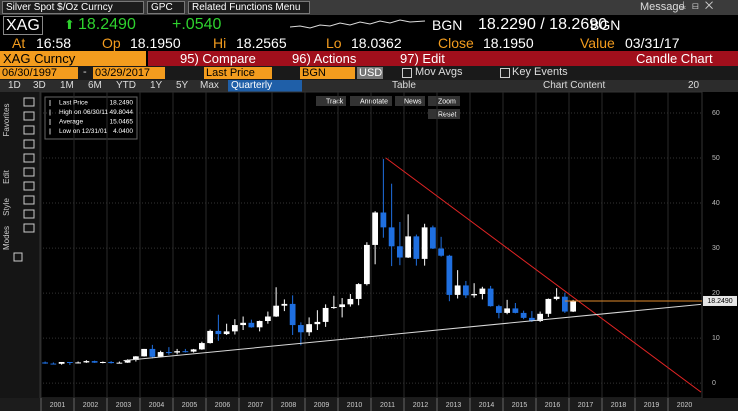 The image size is (738, 411). Describe the element at coordinates (107, 24) in the screenshot. I see `last-price: 18.2490` at that location.